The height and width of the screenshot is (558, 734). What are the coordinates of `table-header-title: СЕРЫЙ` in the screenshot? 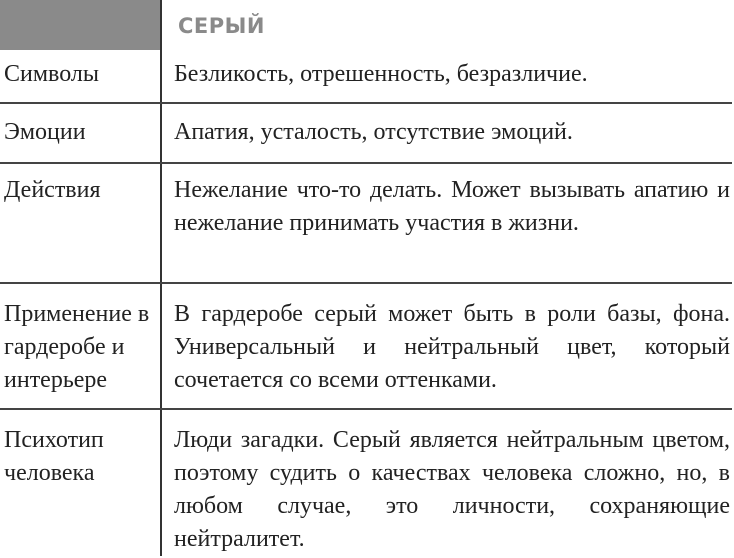 It's located at (221, 26).